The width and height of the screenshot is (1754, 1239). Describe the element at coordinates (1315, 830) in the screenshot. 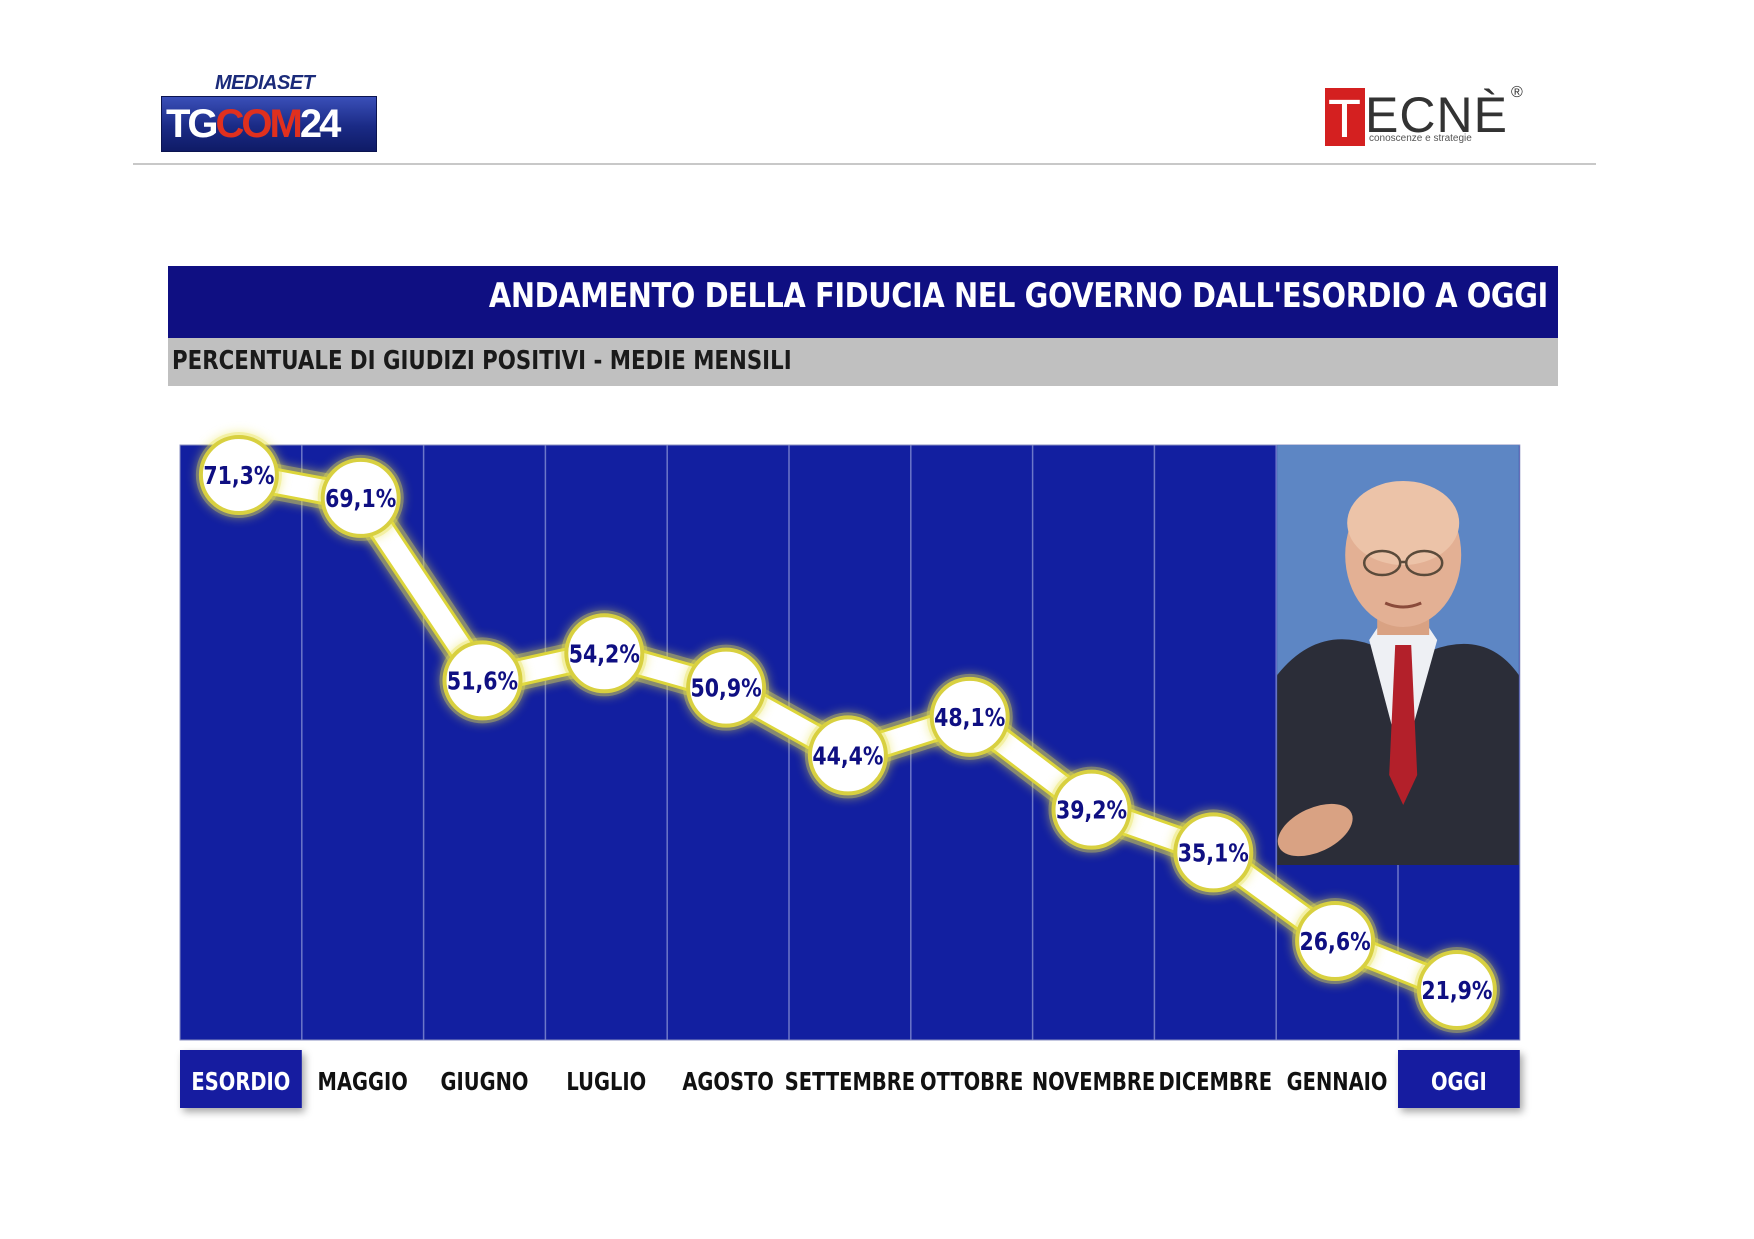

I see `portrait-hand` at that location.